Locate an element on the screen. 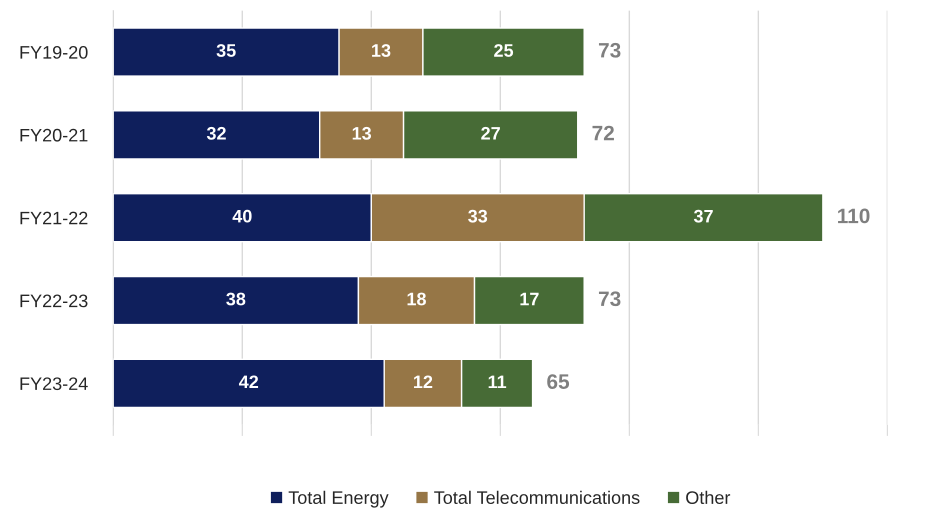  data-label: 42 is located at coordinates (248, 381).